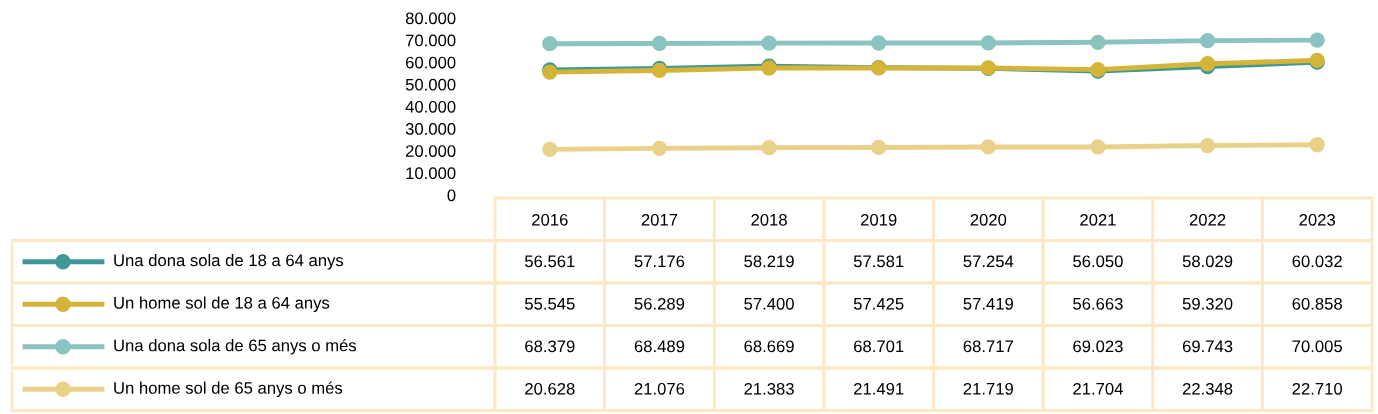  What do you see at coordinates (550, 346) in the screenshot?
I see `data-label: 68.379` at bounding box center [550, 346].